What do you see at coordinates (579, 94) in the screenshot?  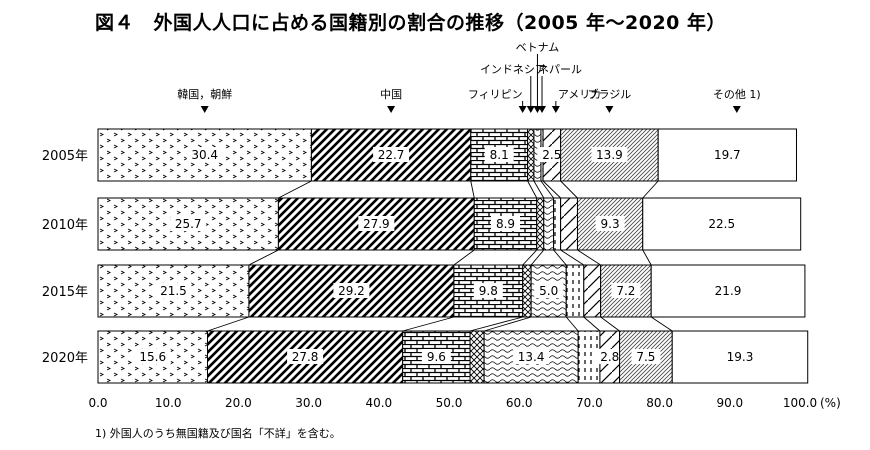 I see `legend-label: アメリカ` at bounding box center [579, 94].